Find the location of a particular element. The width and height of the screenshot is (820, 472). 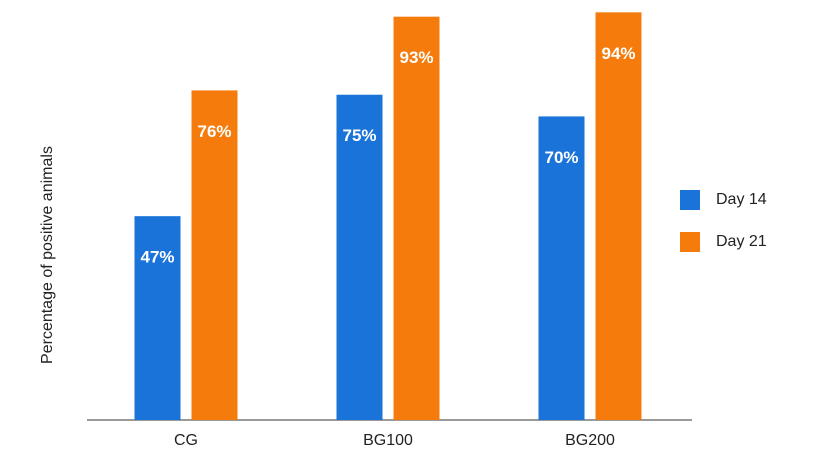

value-label: 75% is located at coordinates (359, 135).